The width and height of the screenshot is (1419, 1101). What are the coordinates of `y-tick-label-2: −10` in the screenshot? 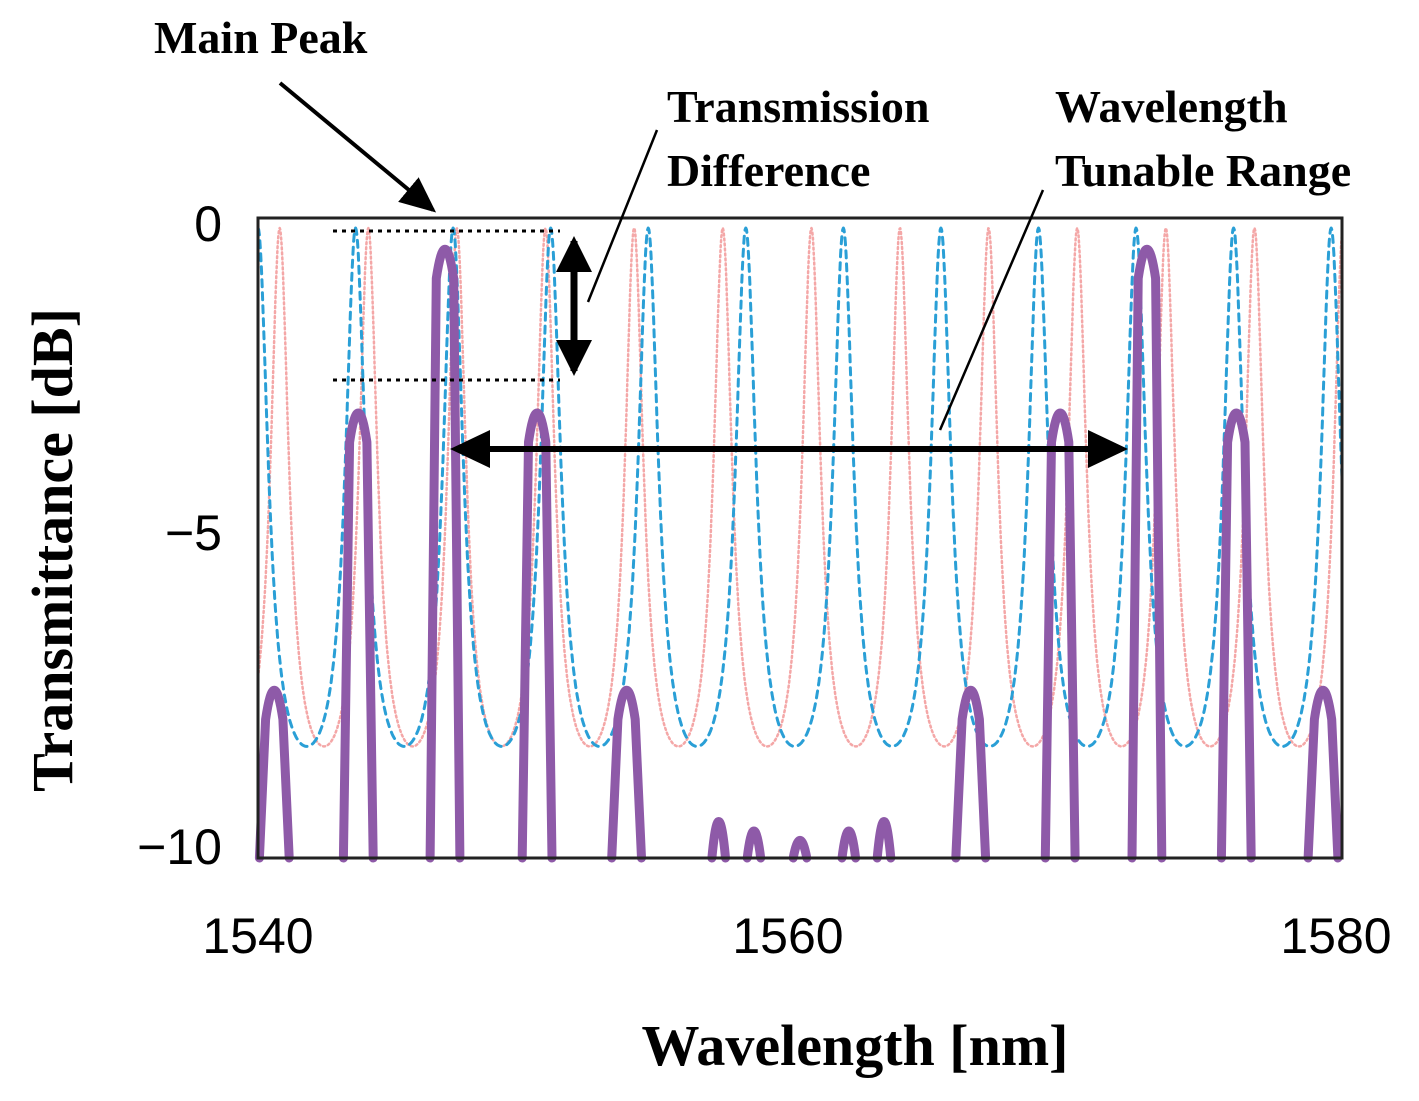 It's located at (179, 847).